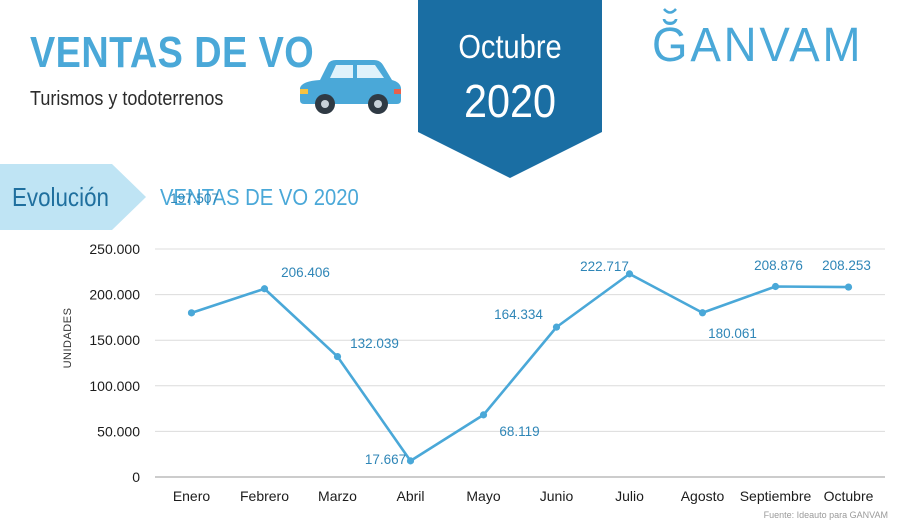 Image resolution: width=900 pixels, height=529 pixels. I want to click on page-title: VENTAS DE VO, so click(172, 52).